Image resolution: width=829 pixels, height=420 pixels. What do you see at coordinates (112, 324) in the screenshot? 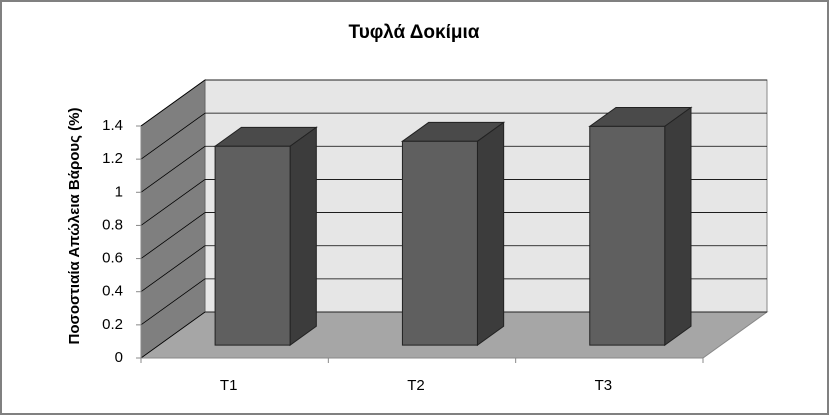
I see `y-tick-label: 0.2` at bounding box center [112, 324].